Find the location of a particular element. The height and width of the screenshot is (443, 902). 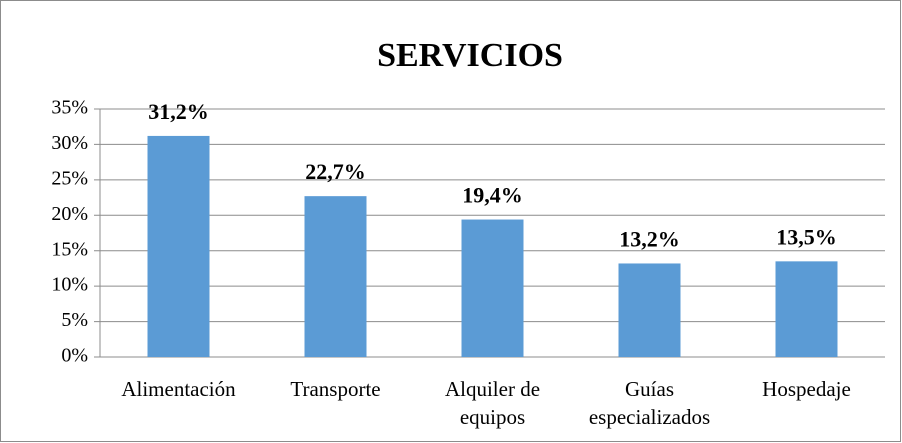

y-tick-label: 30% is located at coordinates (69, 143).